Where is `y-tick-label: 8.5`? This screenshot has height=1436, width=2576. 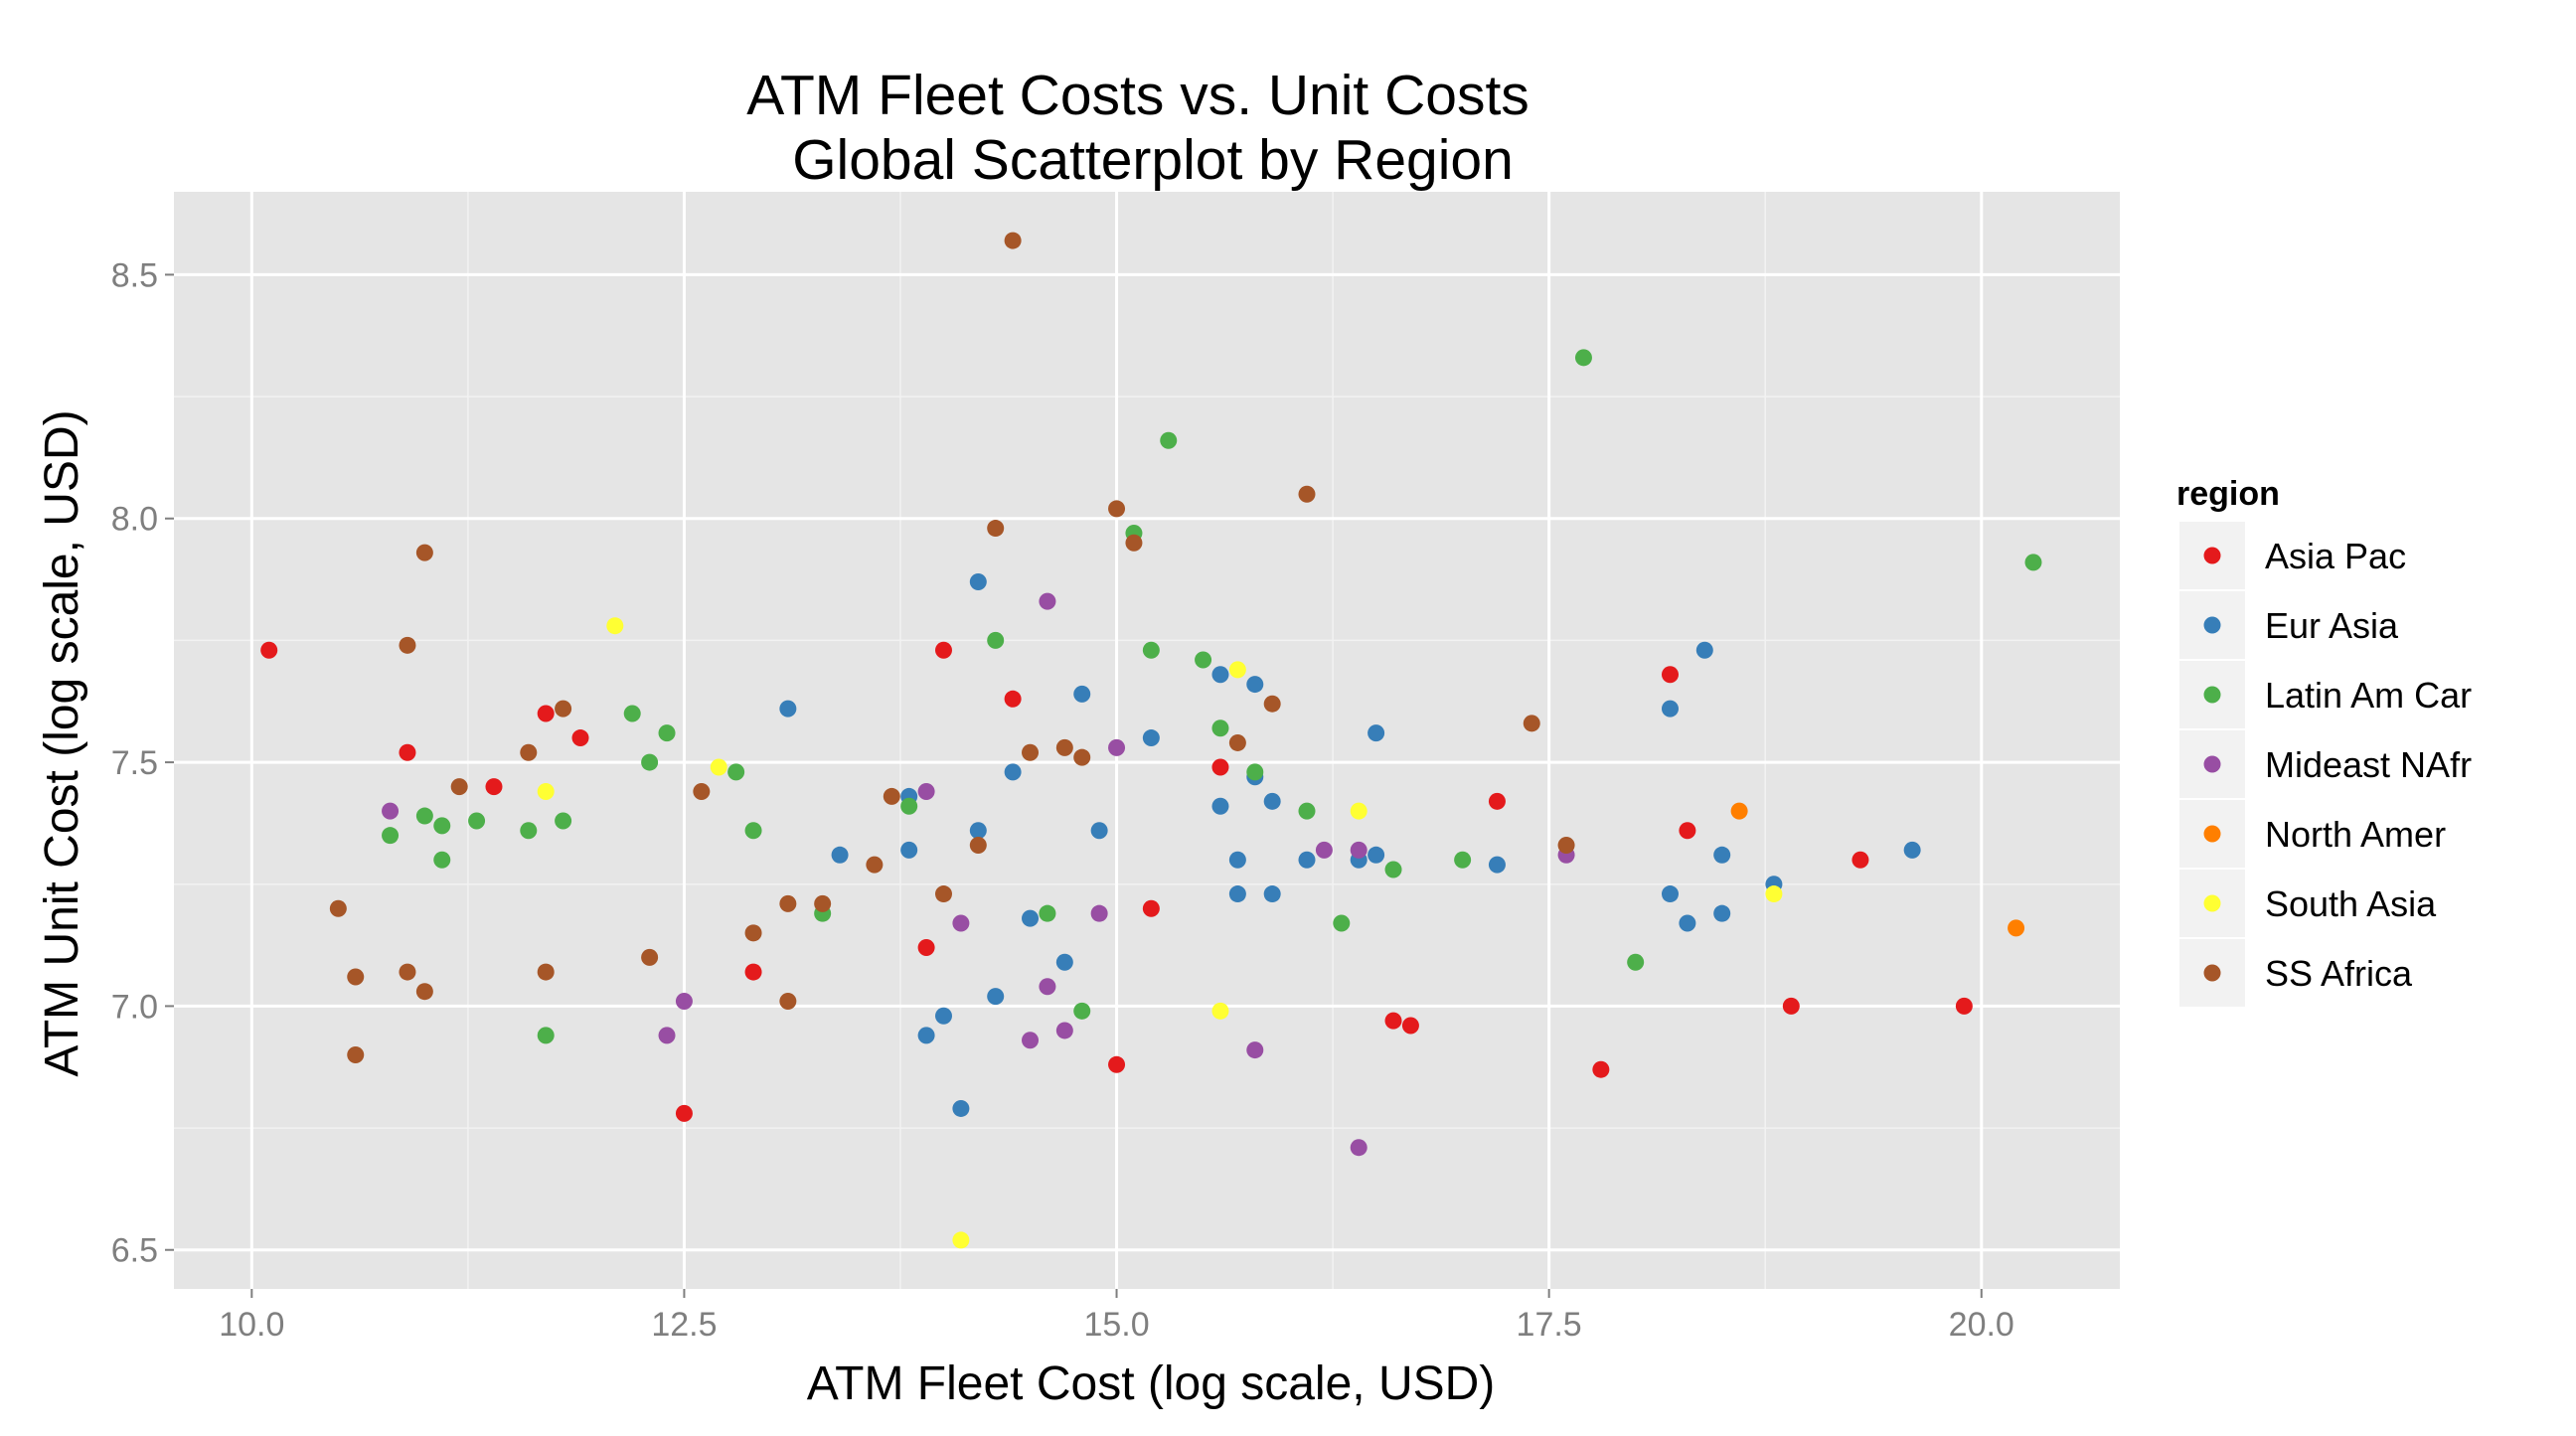
y-tick-label: 8.5 is located at coordinates (134, 275).